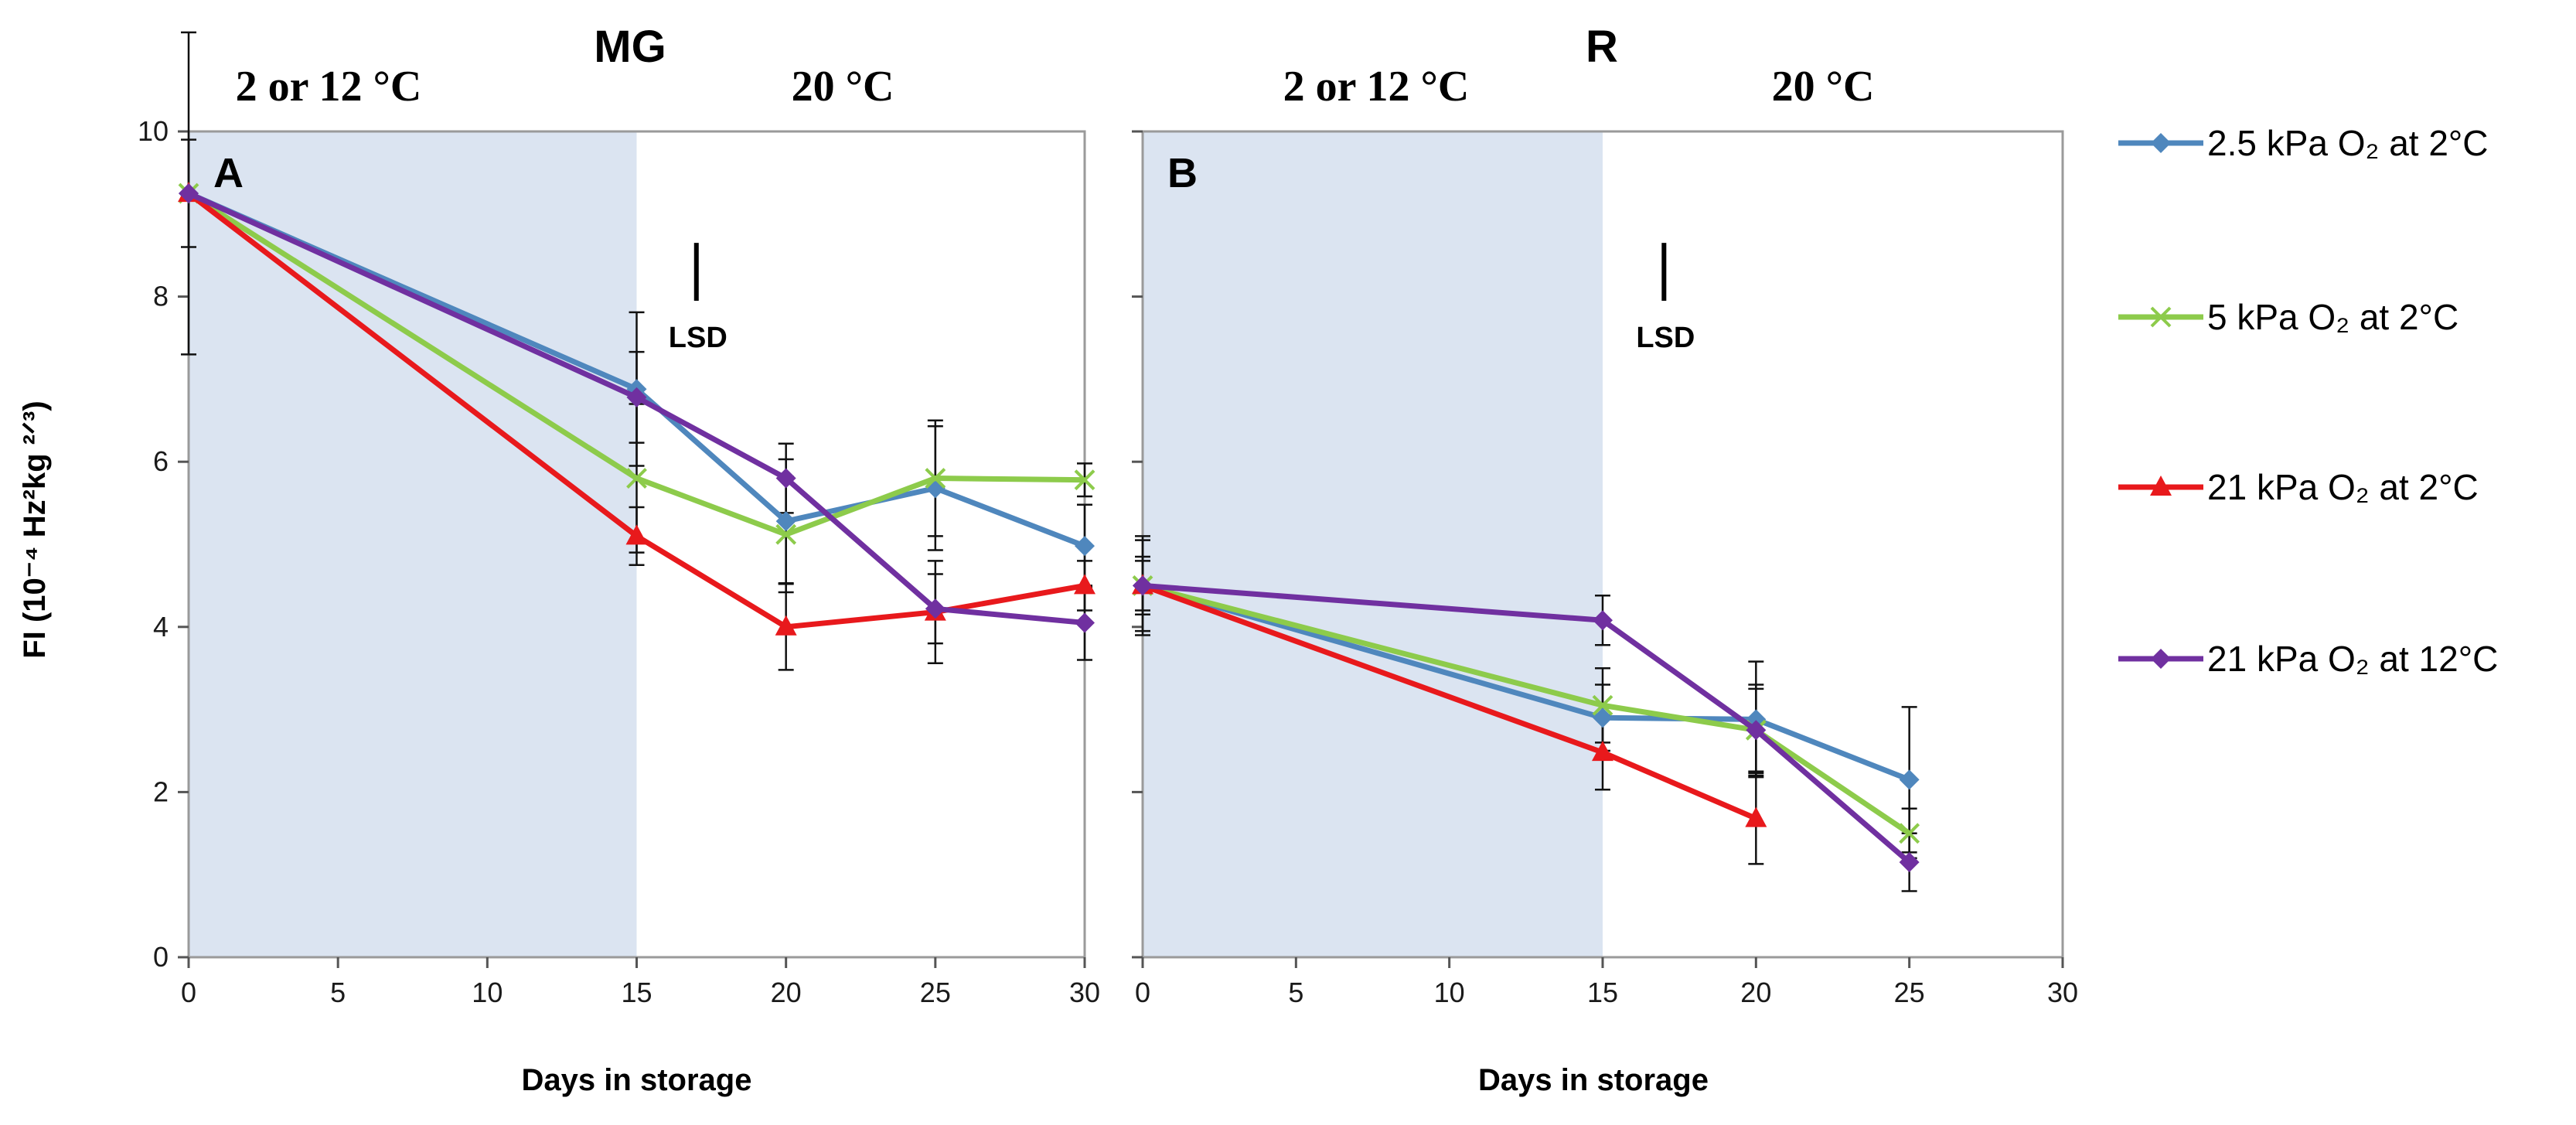 The image size is (2576, 1125). What do you see at coordinates (2352, 659) in the screenshot?
I see `legend-label: 21 kPa O₂ at 12°C` at bounding box center [2352, 659].